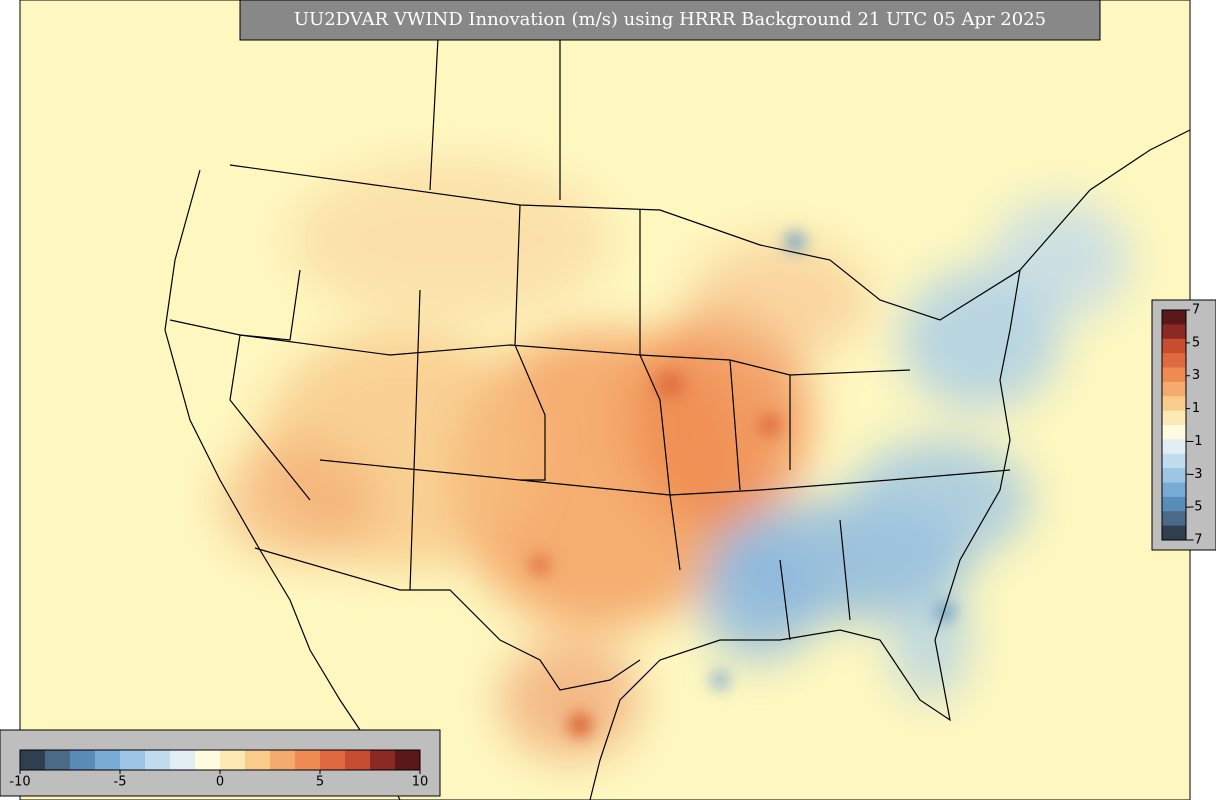 The height and width of the screenshot is (800, 1216). I want to click on colorbar-bottom: -10 -5 0 5 10, so click(219, 769).